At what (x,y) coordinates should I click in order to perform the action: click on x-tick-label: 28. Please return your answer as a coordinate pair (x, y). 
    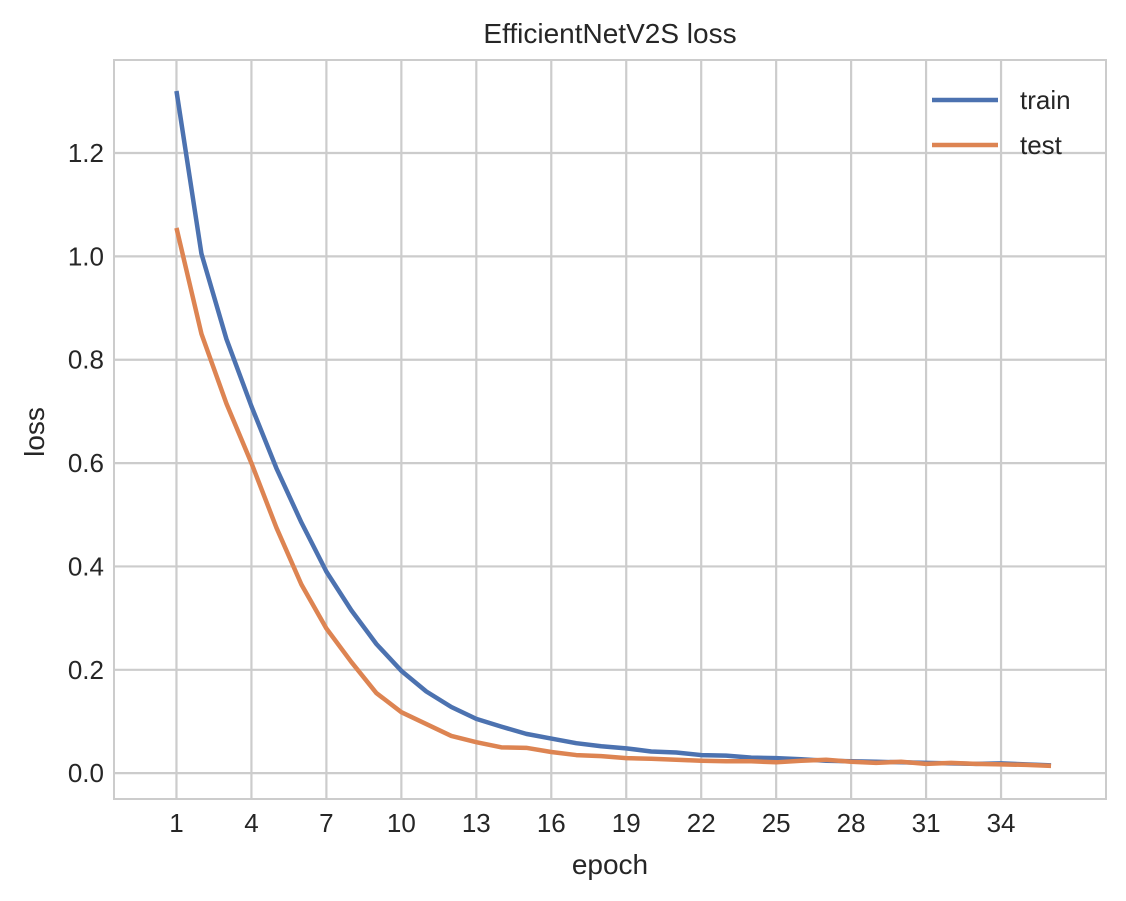
    Looking at the image, I should click on (851, 823).